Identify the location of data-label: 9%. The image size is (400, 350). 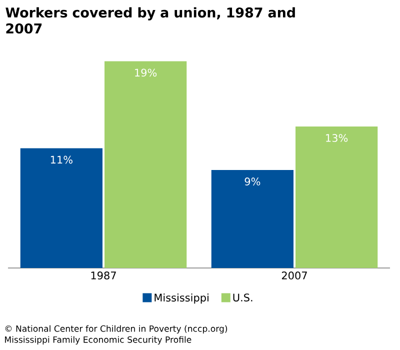
(252, 182).